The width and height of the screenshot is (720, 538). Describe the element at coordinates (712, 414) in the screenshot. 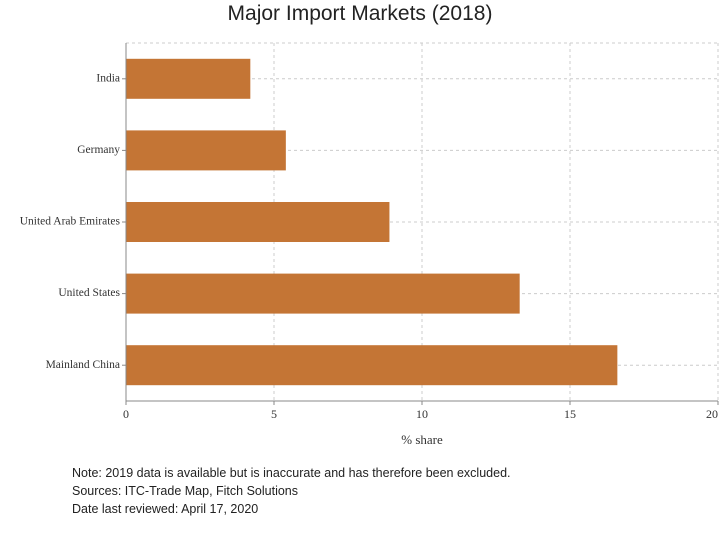

I see `x-tick-label: 20` at that location.